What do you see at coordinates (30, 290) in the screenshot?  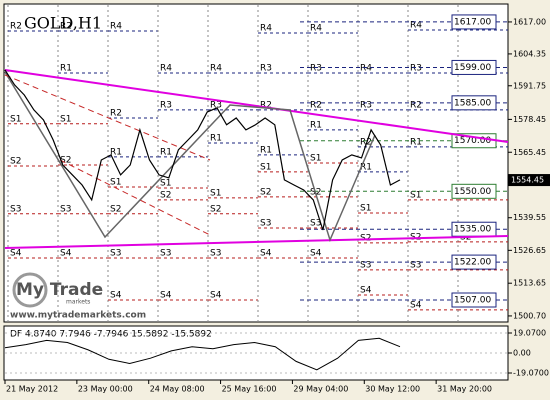 I see `logo` at bounding box center [30, 290].